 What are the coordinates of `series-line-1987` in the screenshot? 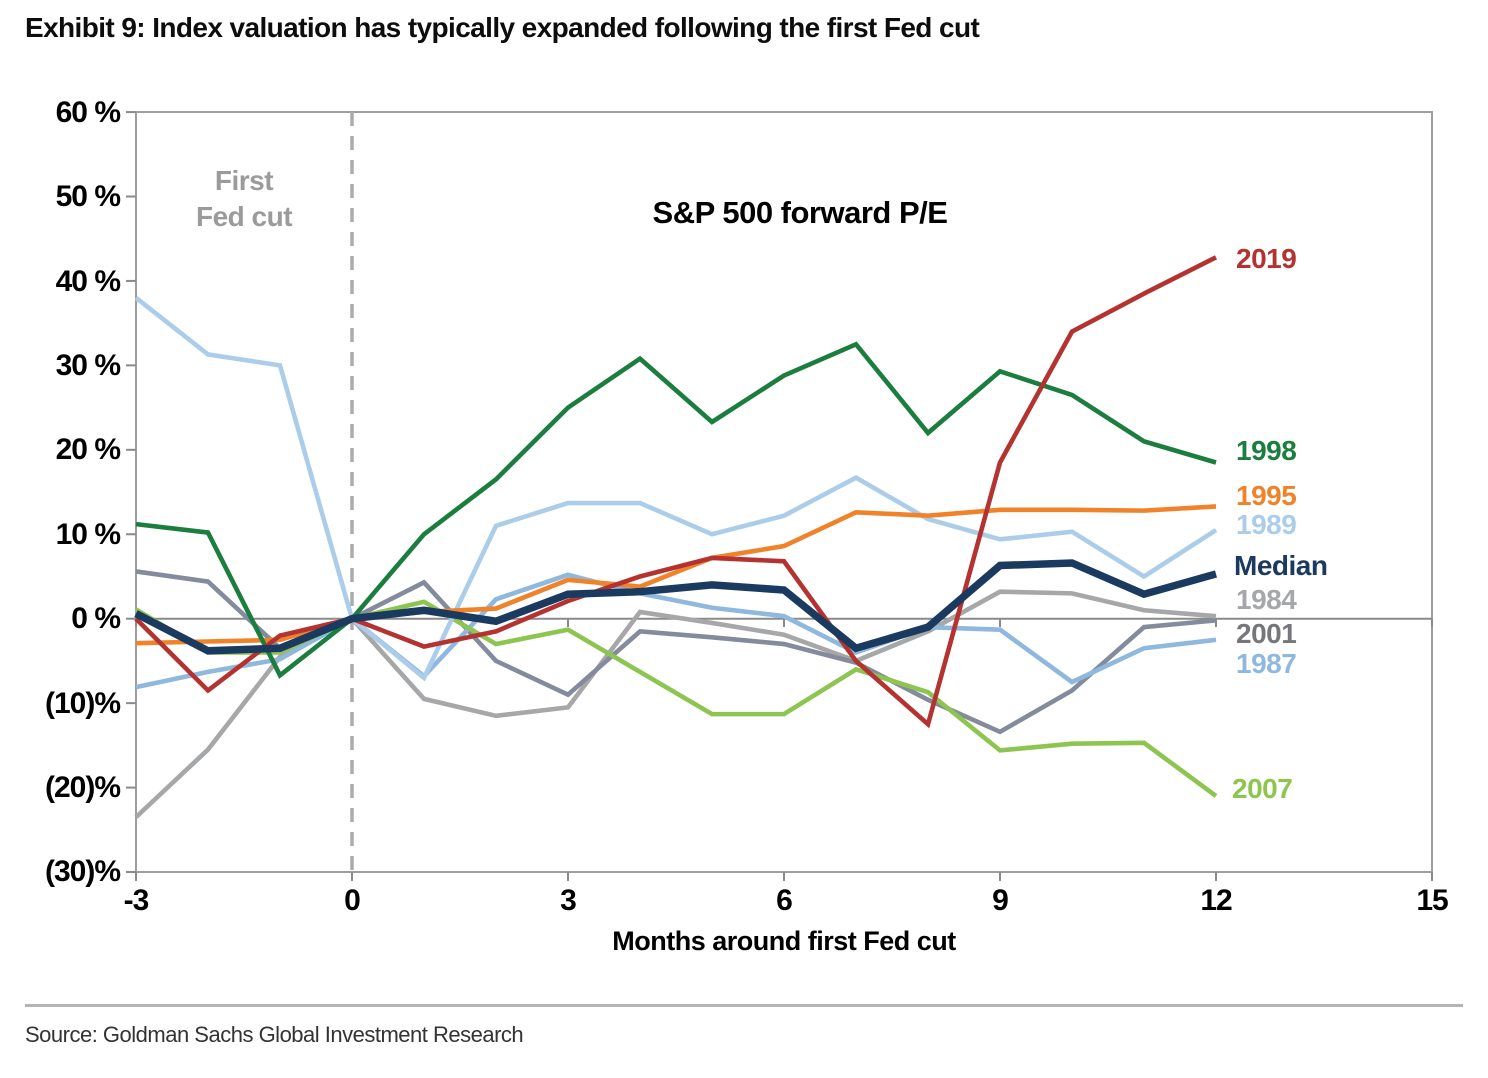 It's located at (676, 631).